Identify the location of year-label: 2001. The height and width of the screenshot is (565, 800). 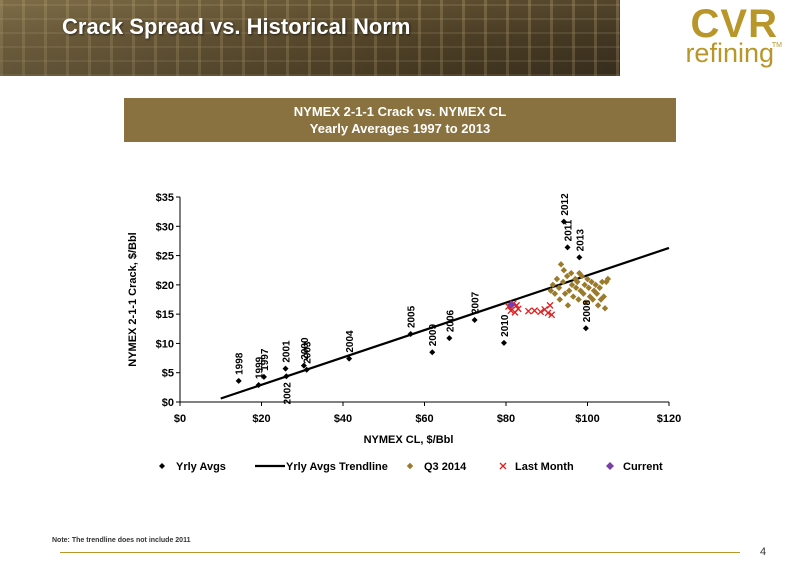
(287, 351).